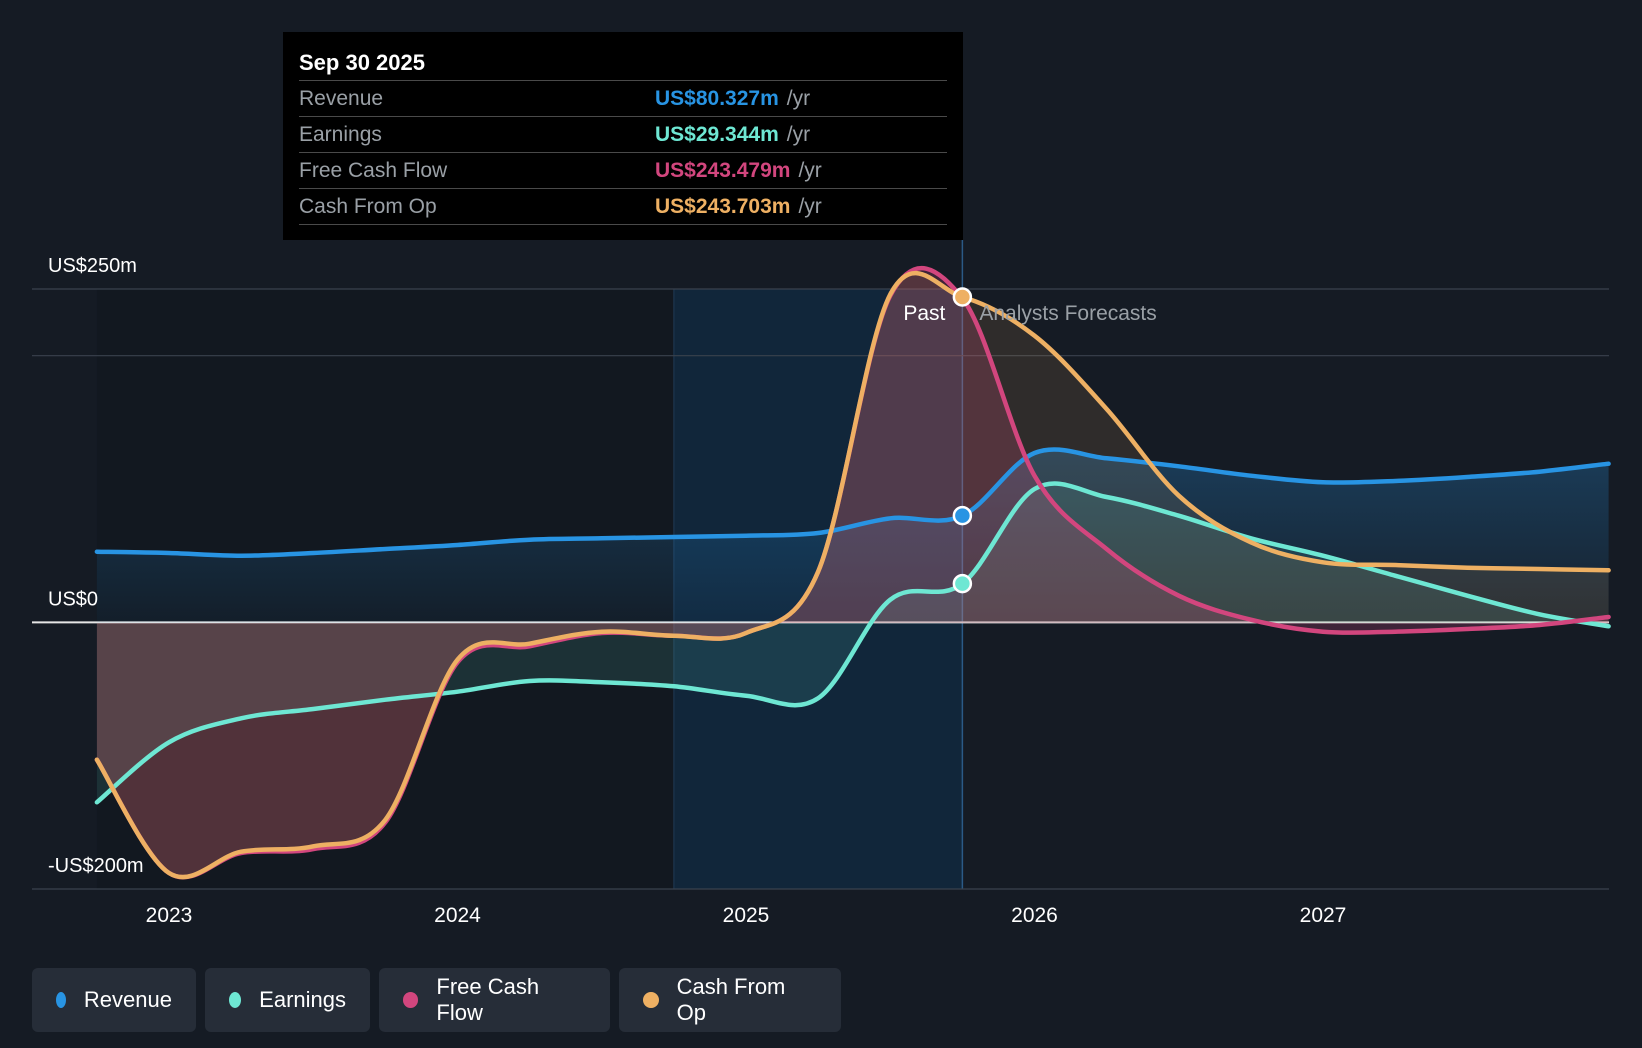  I want to click on tooltip-row-free-cash-flow: Free Cash Flow US$243.479m /yr, so click(623, 171).